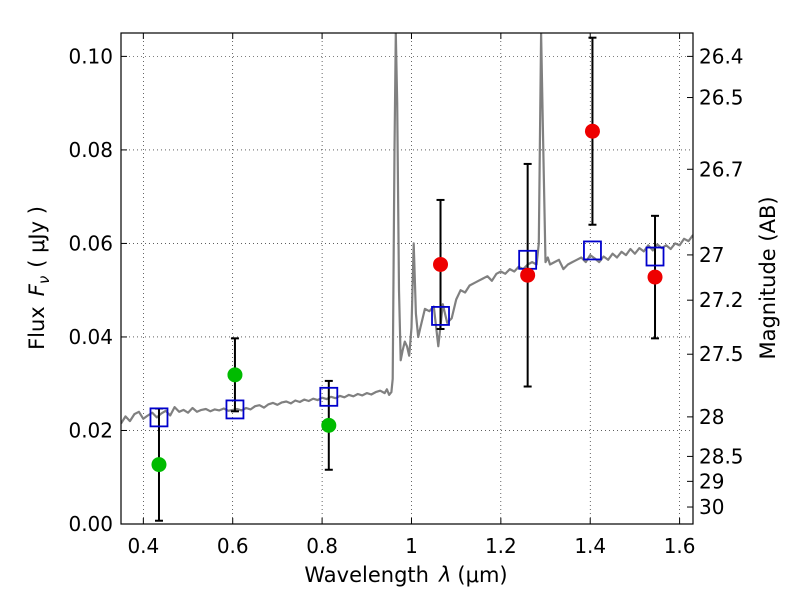 This screenshot has height=600, width=800. I want to click on y2-axis-title: Magnitude (AB), so click(768, 277).